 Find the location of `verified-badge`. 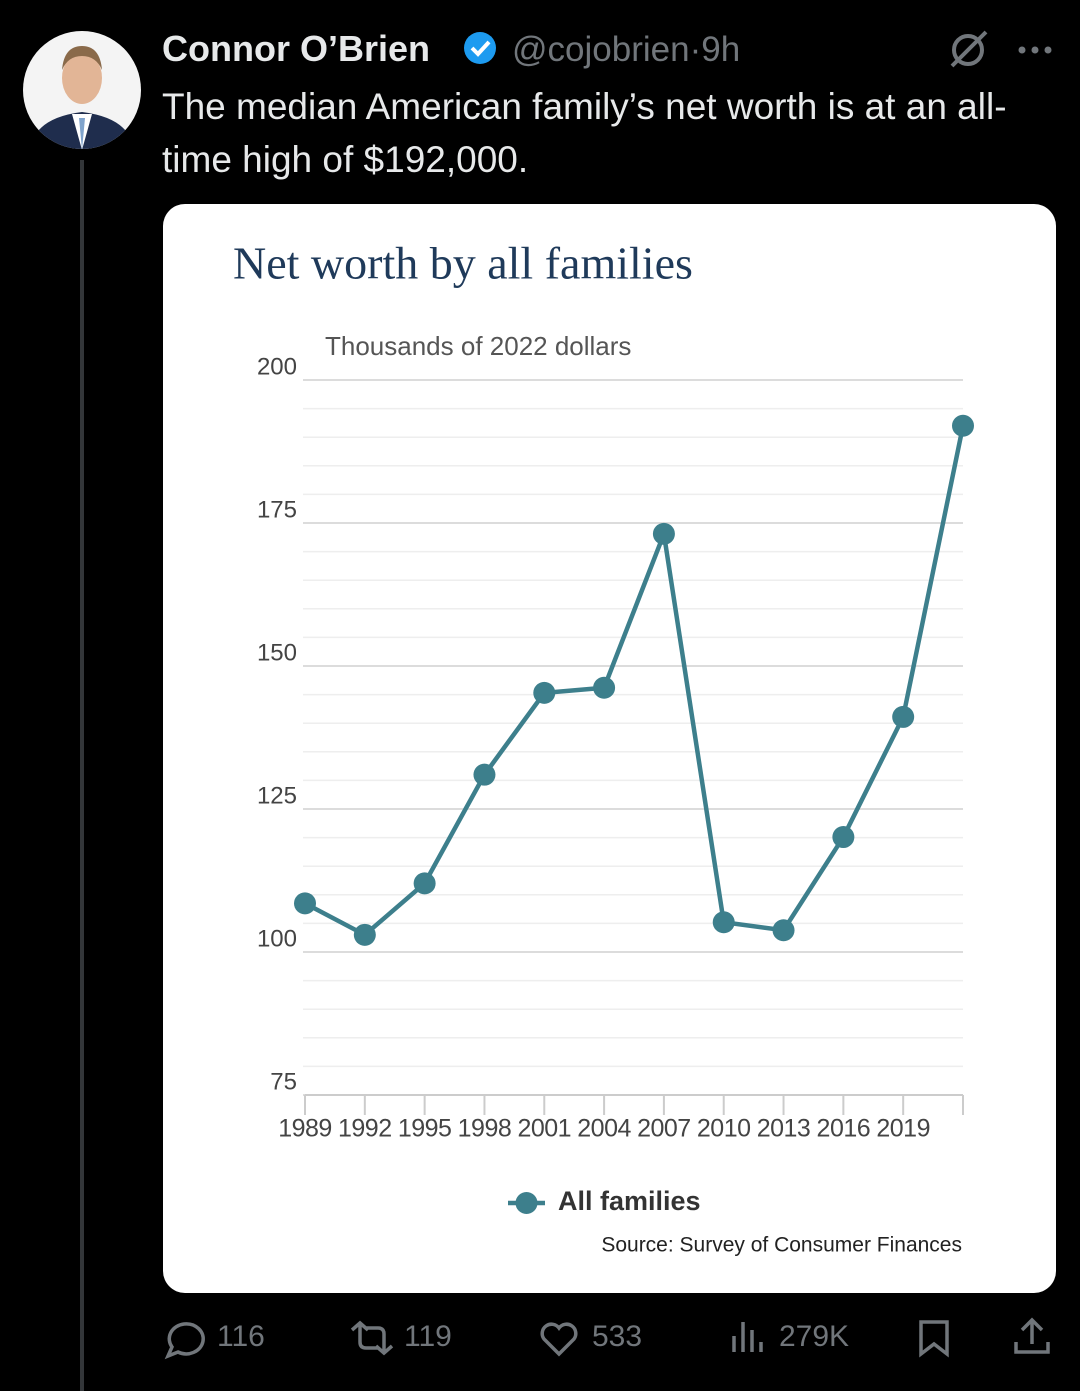

verified-badge is located at coordinates (480, 48).